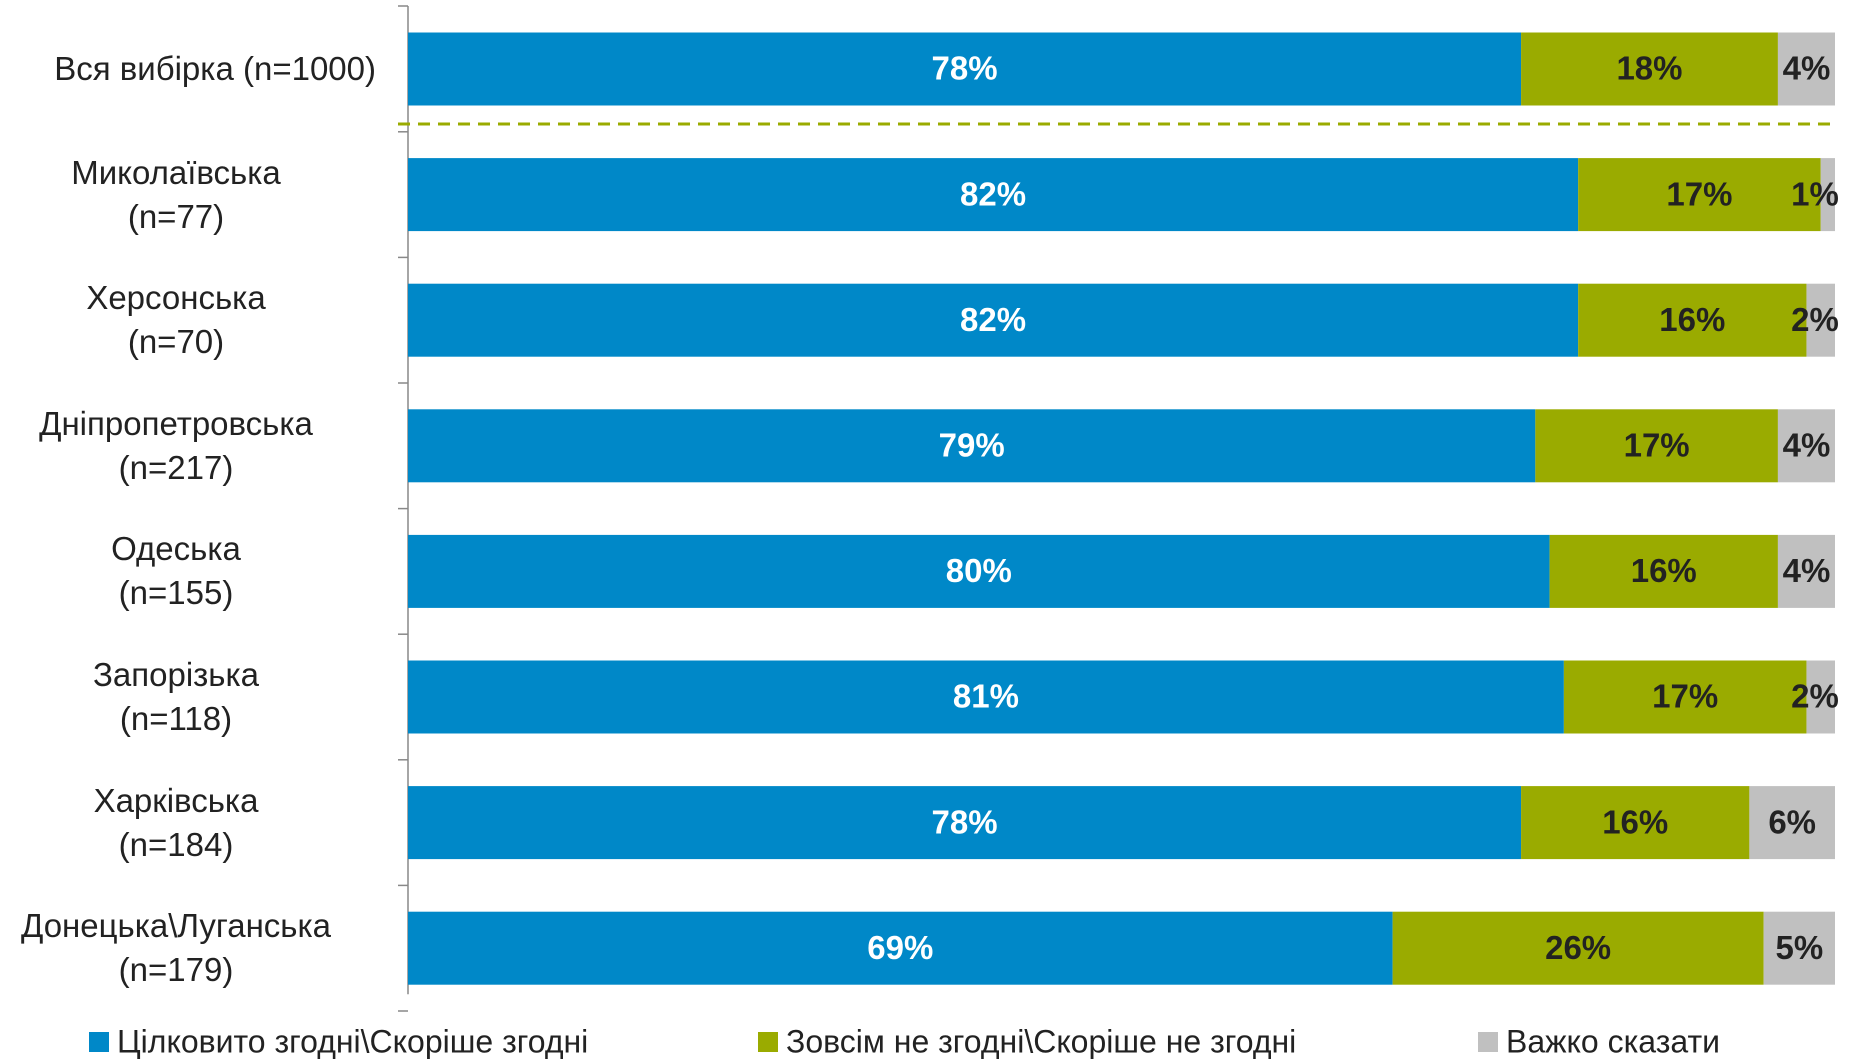 This screenshot has width=1856, height=1060. Describe the element at coordinates (176, 320) in the screenshot. I see `category-label: Херсонська (n=70)` at that location.